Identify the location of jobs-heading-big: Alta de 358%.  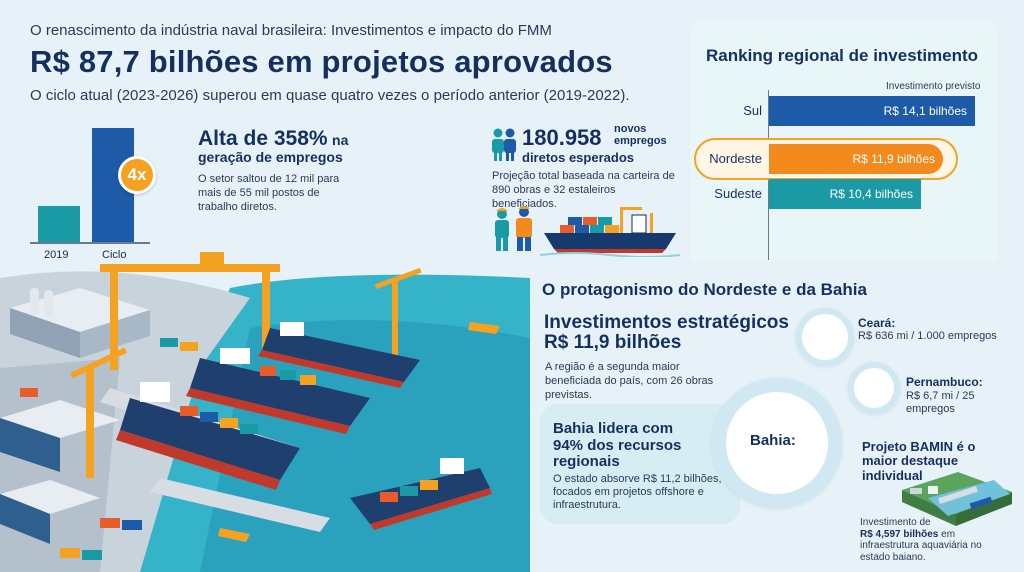
(263, 138).